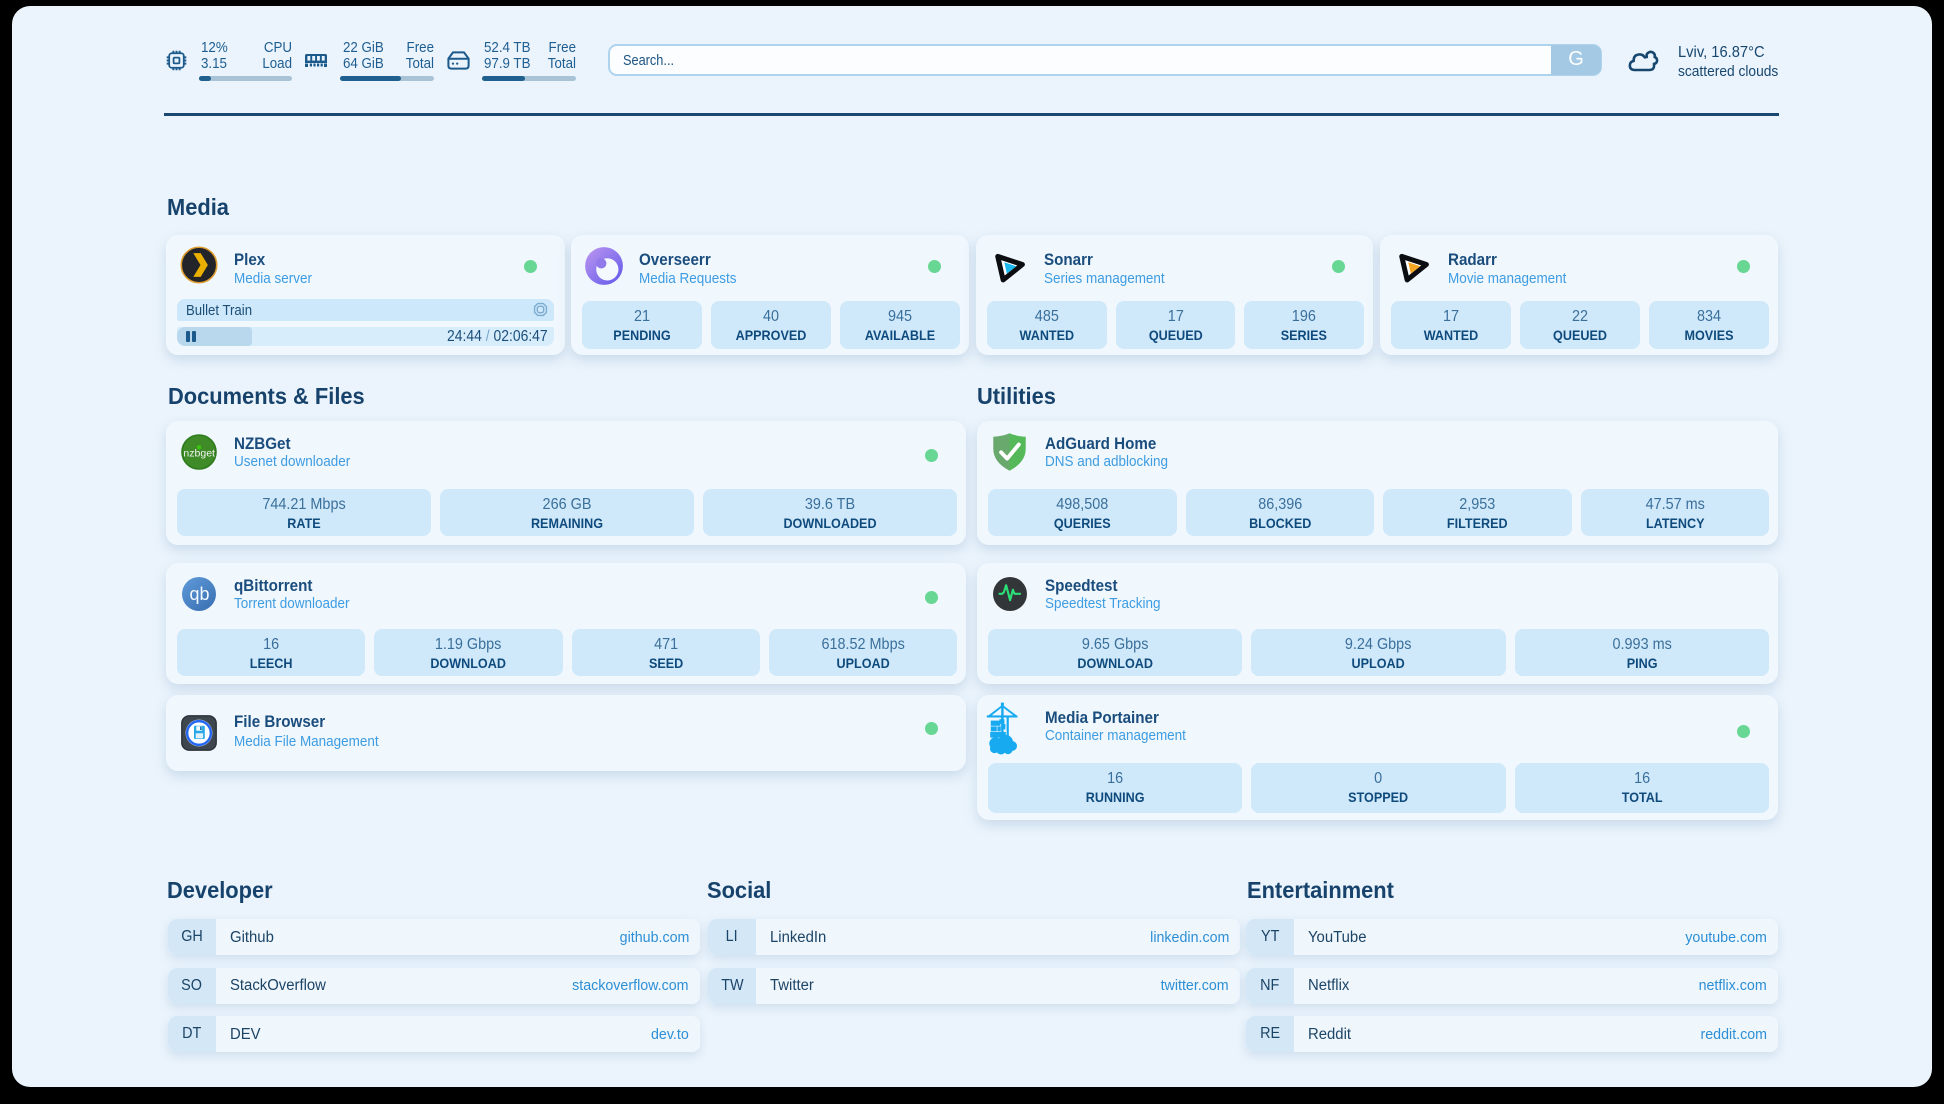 The width and height of the screenshot is (1944, 1104). I want to click on svg-text: nzbget, so click(199, 454).